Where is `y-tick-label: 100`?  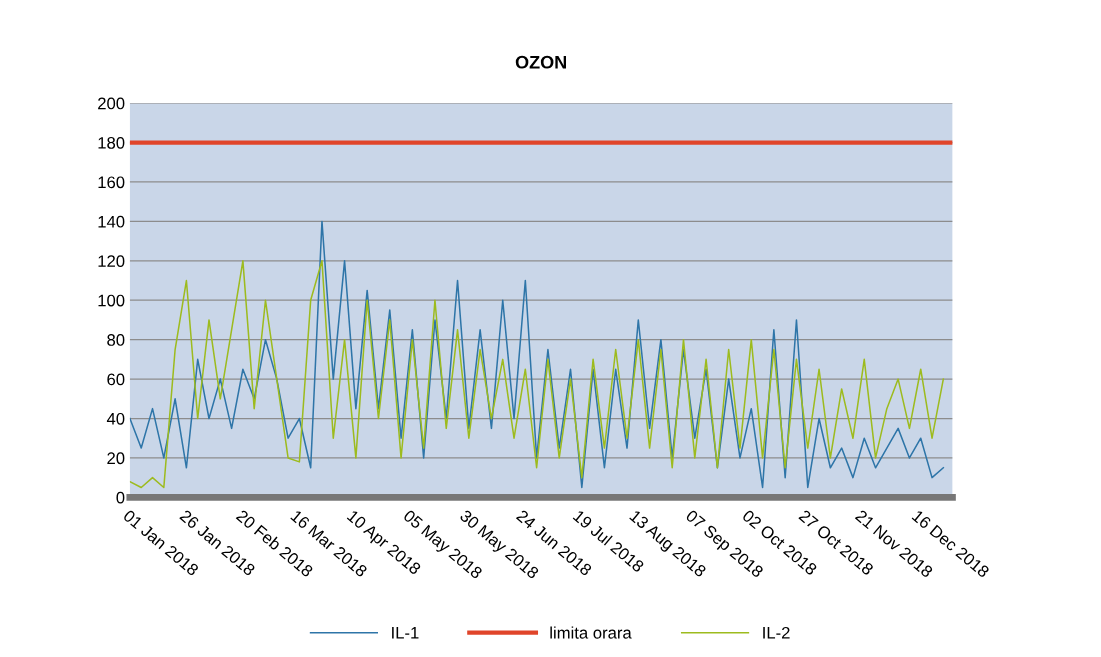 y-tick-label: 100 is located at coordinates (111, 300).